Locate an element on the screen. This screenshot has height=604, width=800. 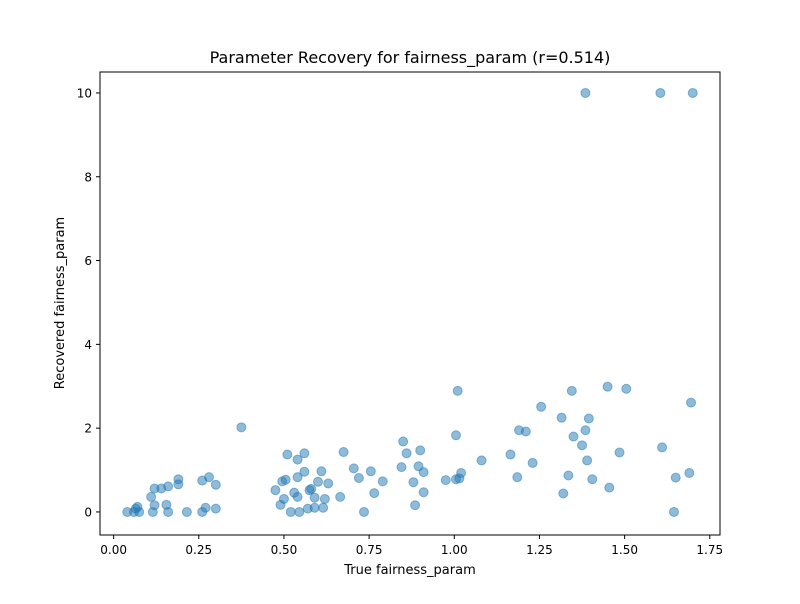
y-tick-label: 10 is located at coordinates (84, 93).